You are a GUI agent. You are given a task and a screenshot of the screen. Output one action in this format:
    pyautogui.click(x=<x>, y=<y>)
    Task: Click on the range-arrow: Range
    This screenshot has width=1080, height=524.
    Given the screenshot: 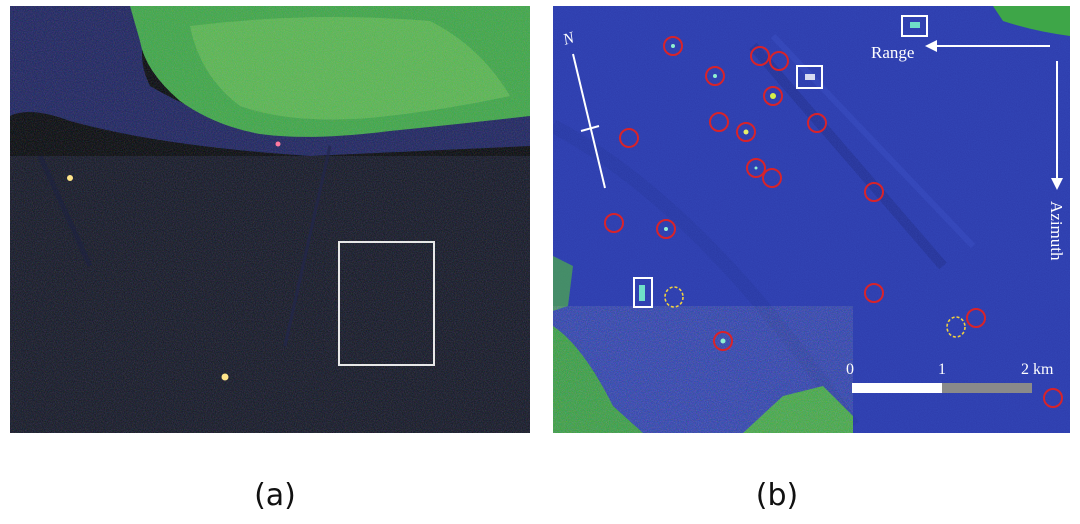 What is the action you would take?
    pyautogui.click(x=960, y=51)
    